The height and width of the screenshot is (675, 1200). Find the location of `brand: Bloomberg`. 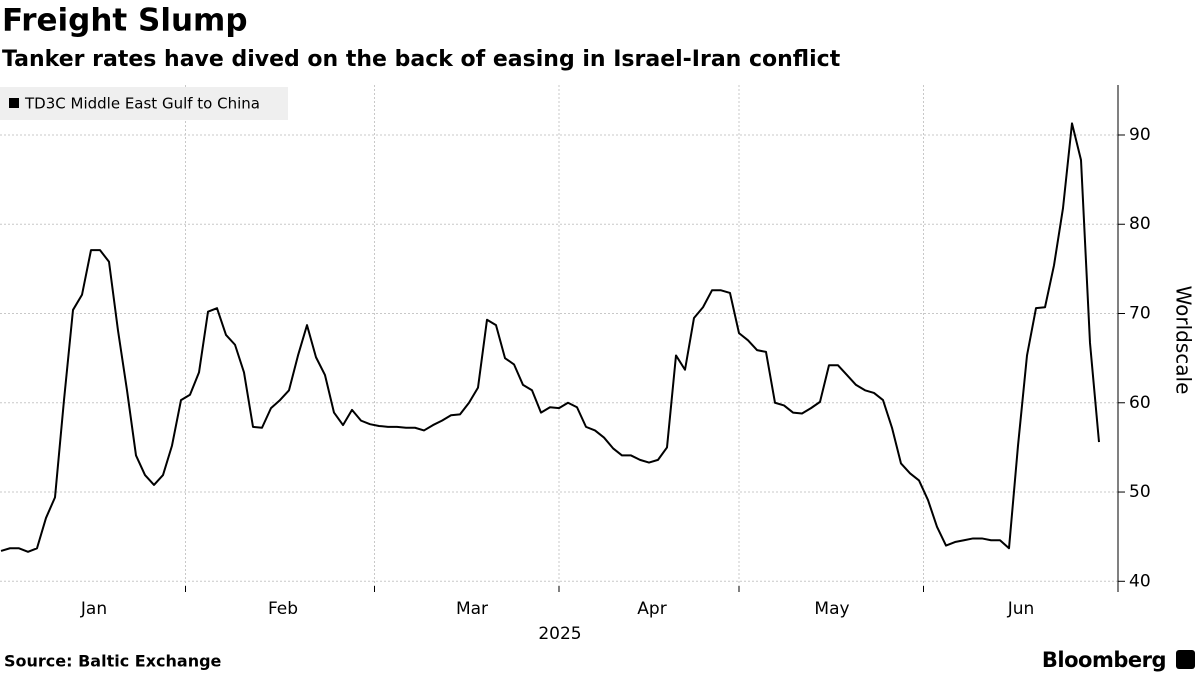

brand: Bloomberg is located at coordinates (1104, 660).